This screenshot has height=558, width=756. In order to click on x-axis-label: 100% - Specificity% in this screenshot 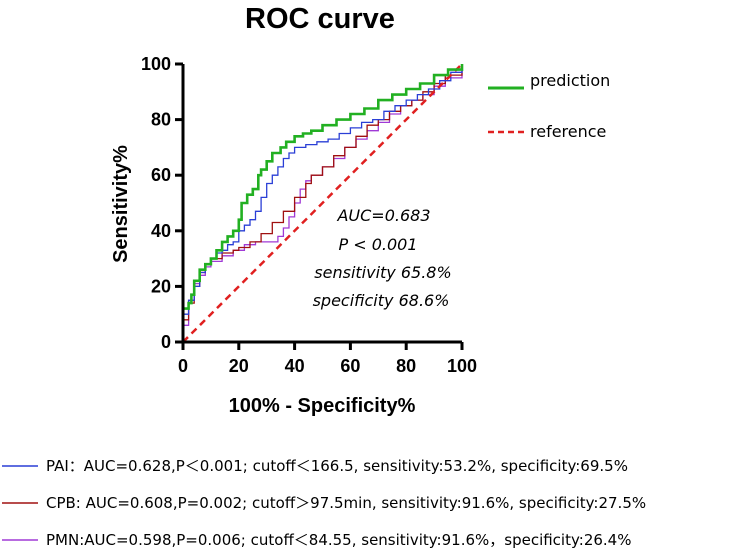, I will do `click(322, 406)`.